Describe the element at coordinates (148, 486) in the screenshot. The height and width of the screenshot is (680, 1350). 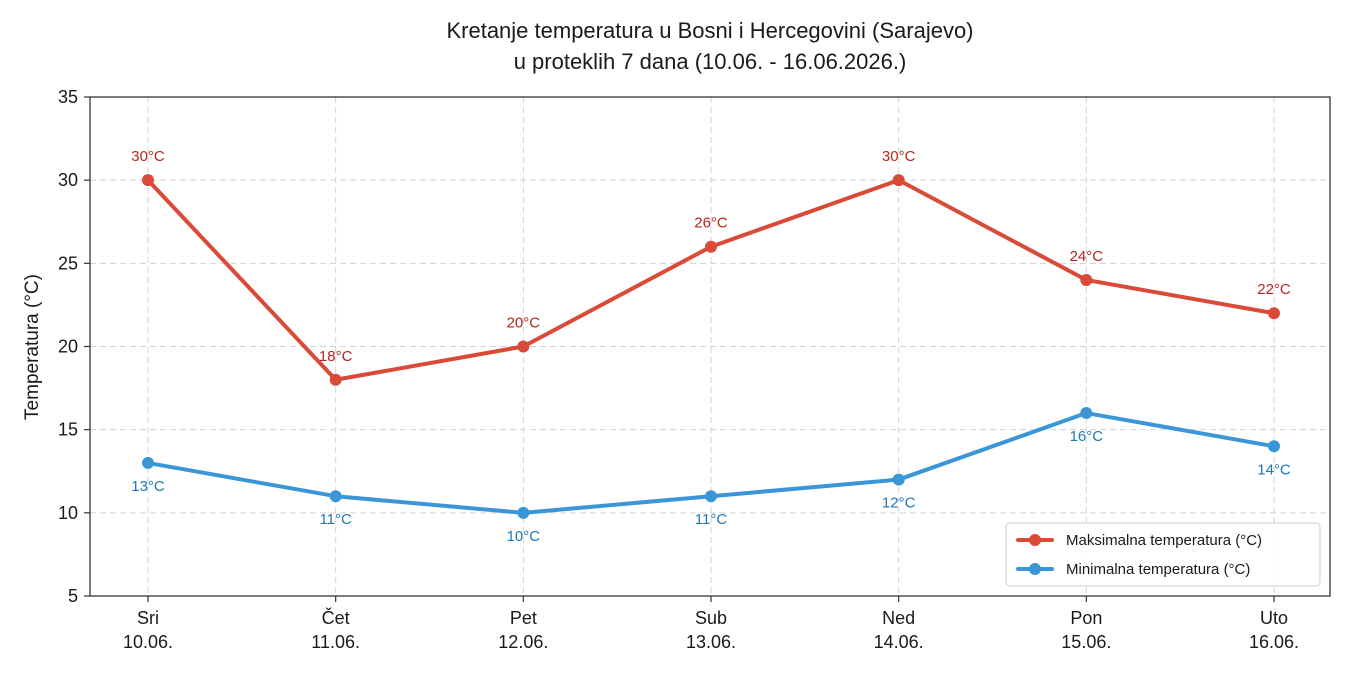
I see `data-label-min: 13°C` at that location.